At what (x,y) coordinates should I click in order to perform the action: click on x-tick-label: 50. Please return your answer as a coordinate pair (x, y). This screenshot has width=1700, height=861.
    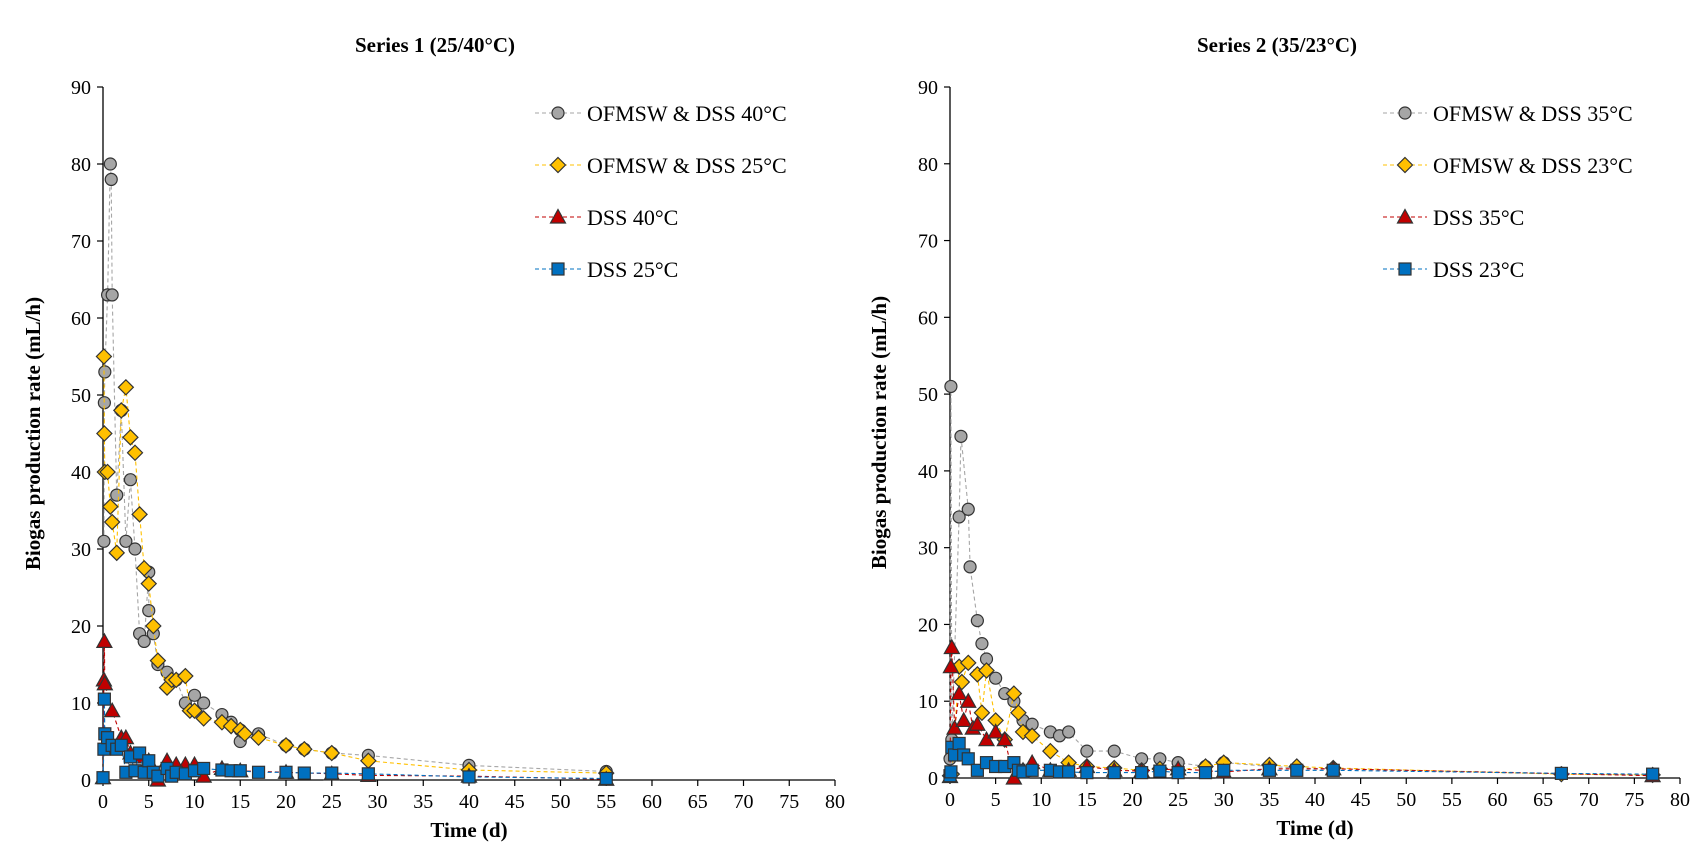
    Looking at the image, I should click on (561, 802).